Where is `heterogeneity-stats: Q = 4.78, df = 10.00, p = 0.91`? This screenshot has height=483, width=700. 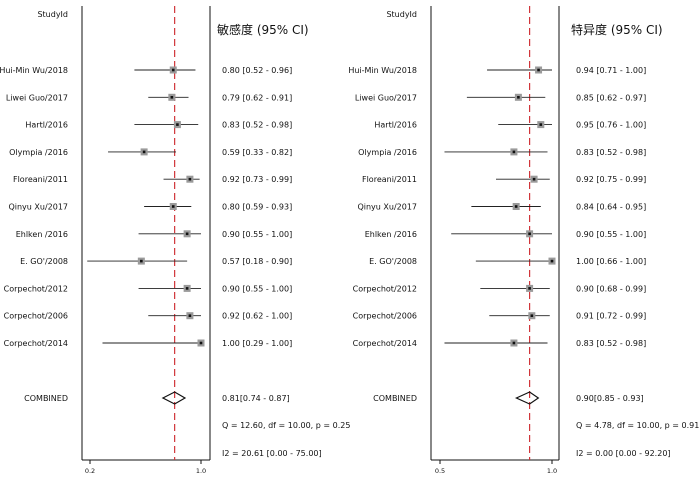 heterogeneity-stats: Q = 4.78, df = 10.00, p = 0.91 is located at coordinates (637, 425).